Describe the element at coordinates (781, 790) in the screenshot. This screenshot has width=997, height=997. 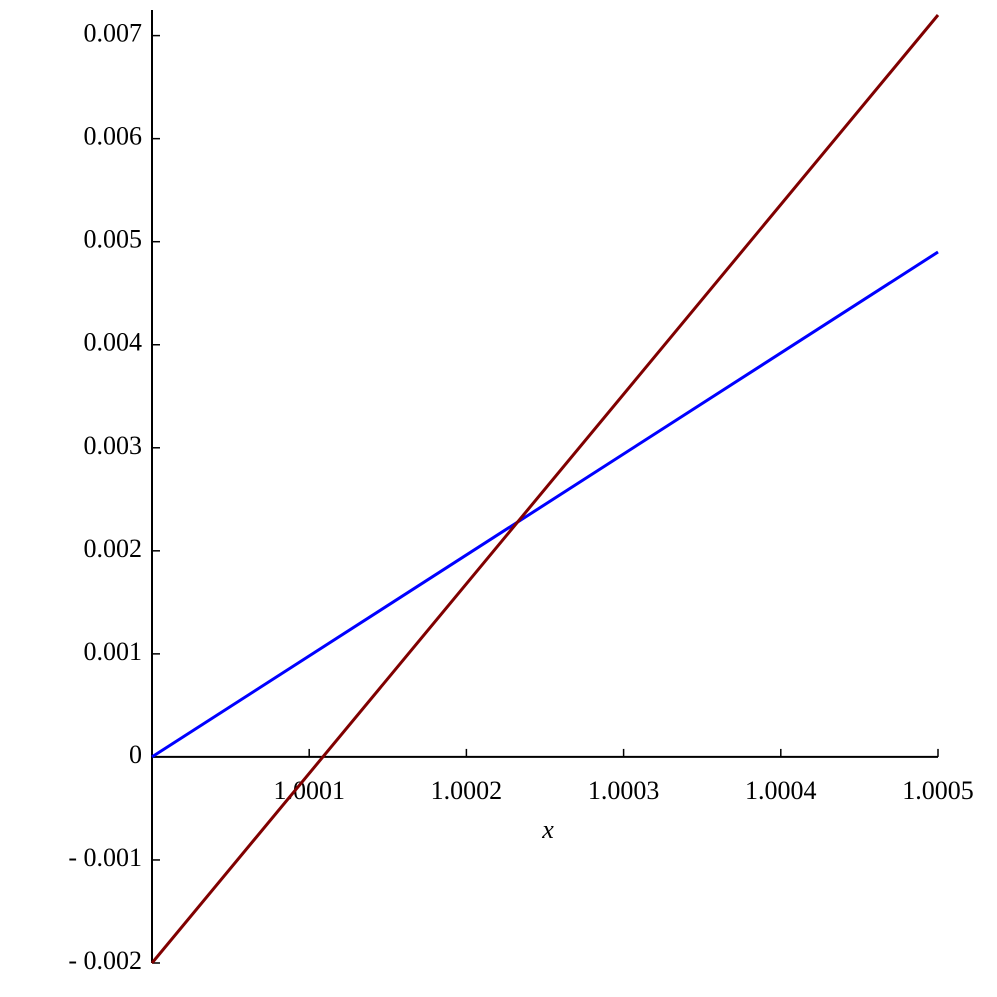
I see `x-tick-label: 1.0004` at that location.